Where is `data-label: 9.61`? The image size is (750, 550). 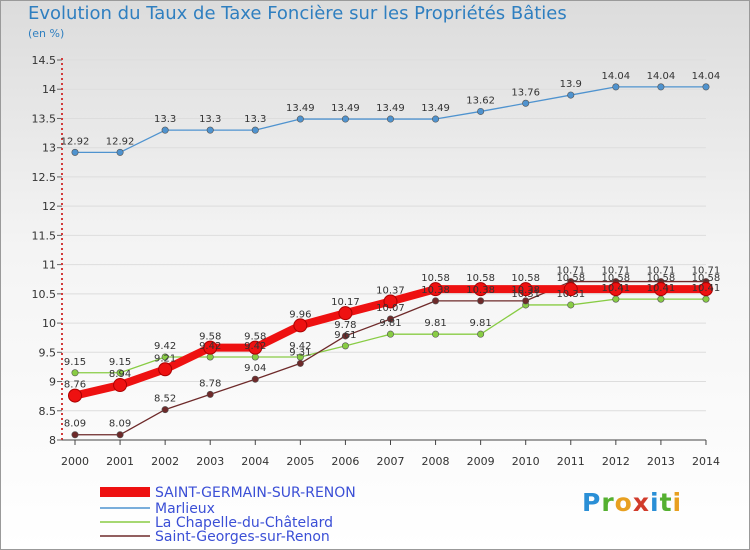
data-label: 9.61 is located at coordinates (345, 335).